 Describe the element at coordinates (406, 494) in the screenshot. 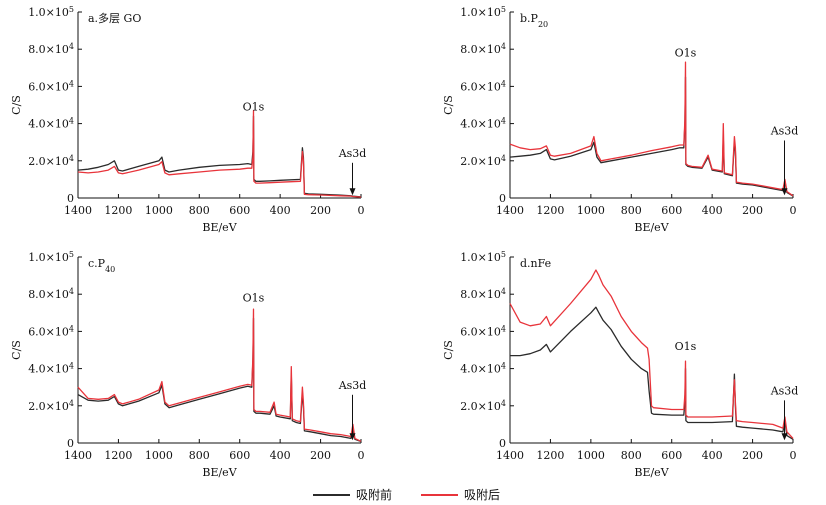

I see `legend: 吸附前 吸附后` at that location.